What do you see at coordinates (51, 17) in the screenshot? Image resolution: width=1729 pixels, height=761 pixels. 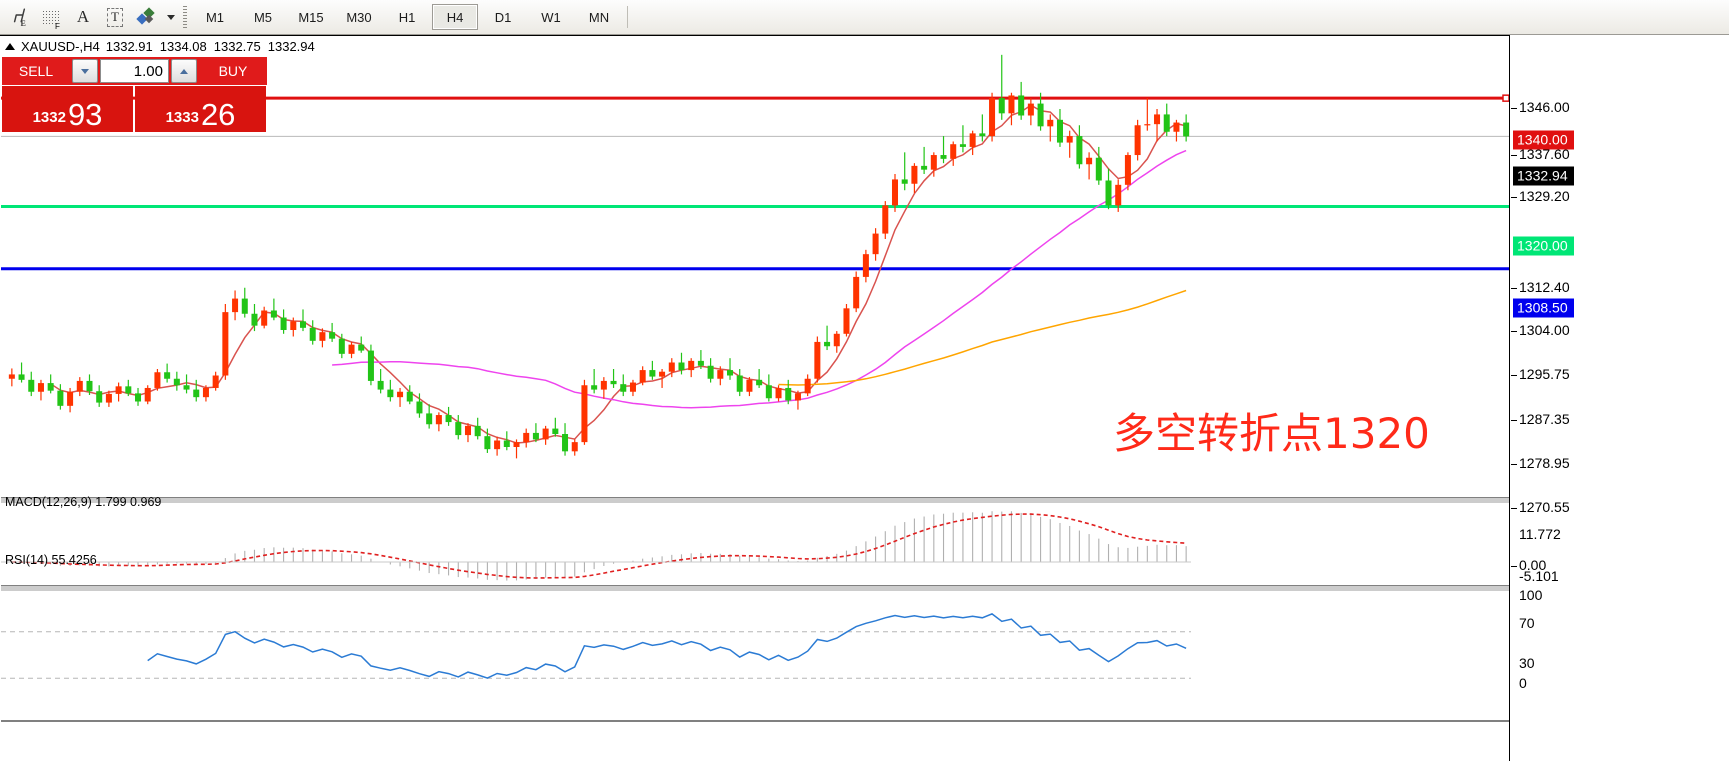 I see `grid-icon: F` at bounding box center [51, 17].